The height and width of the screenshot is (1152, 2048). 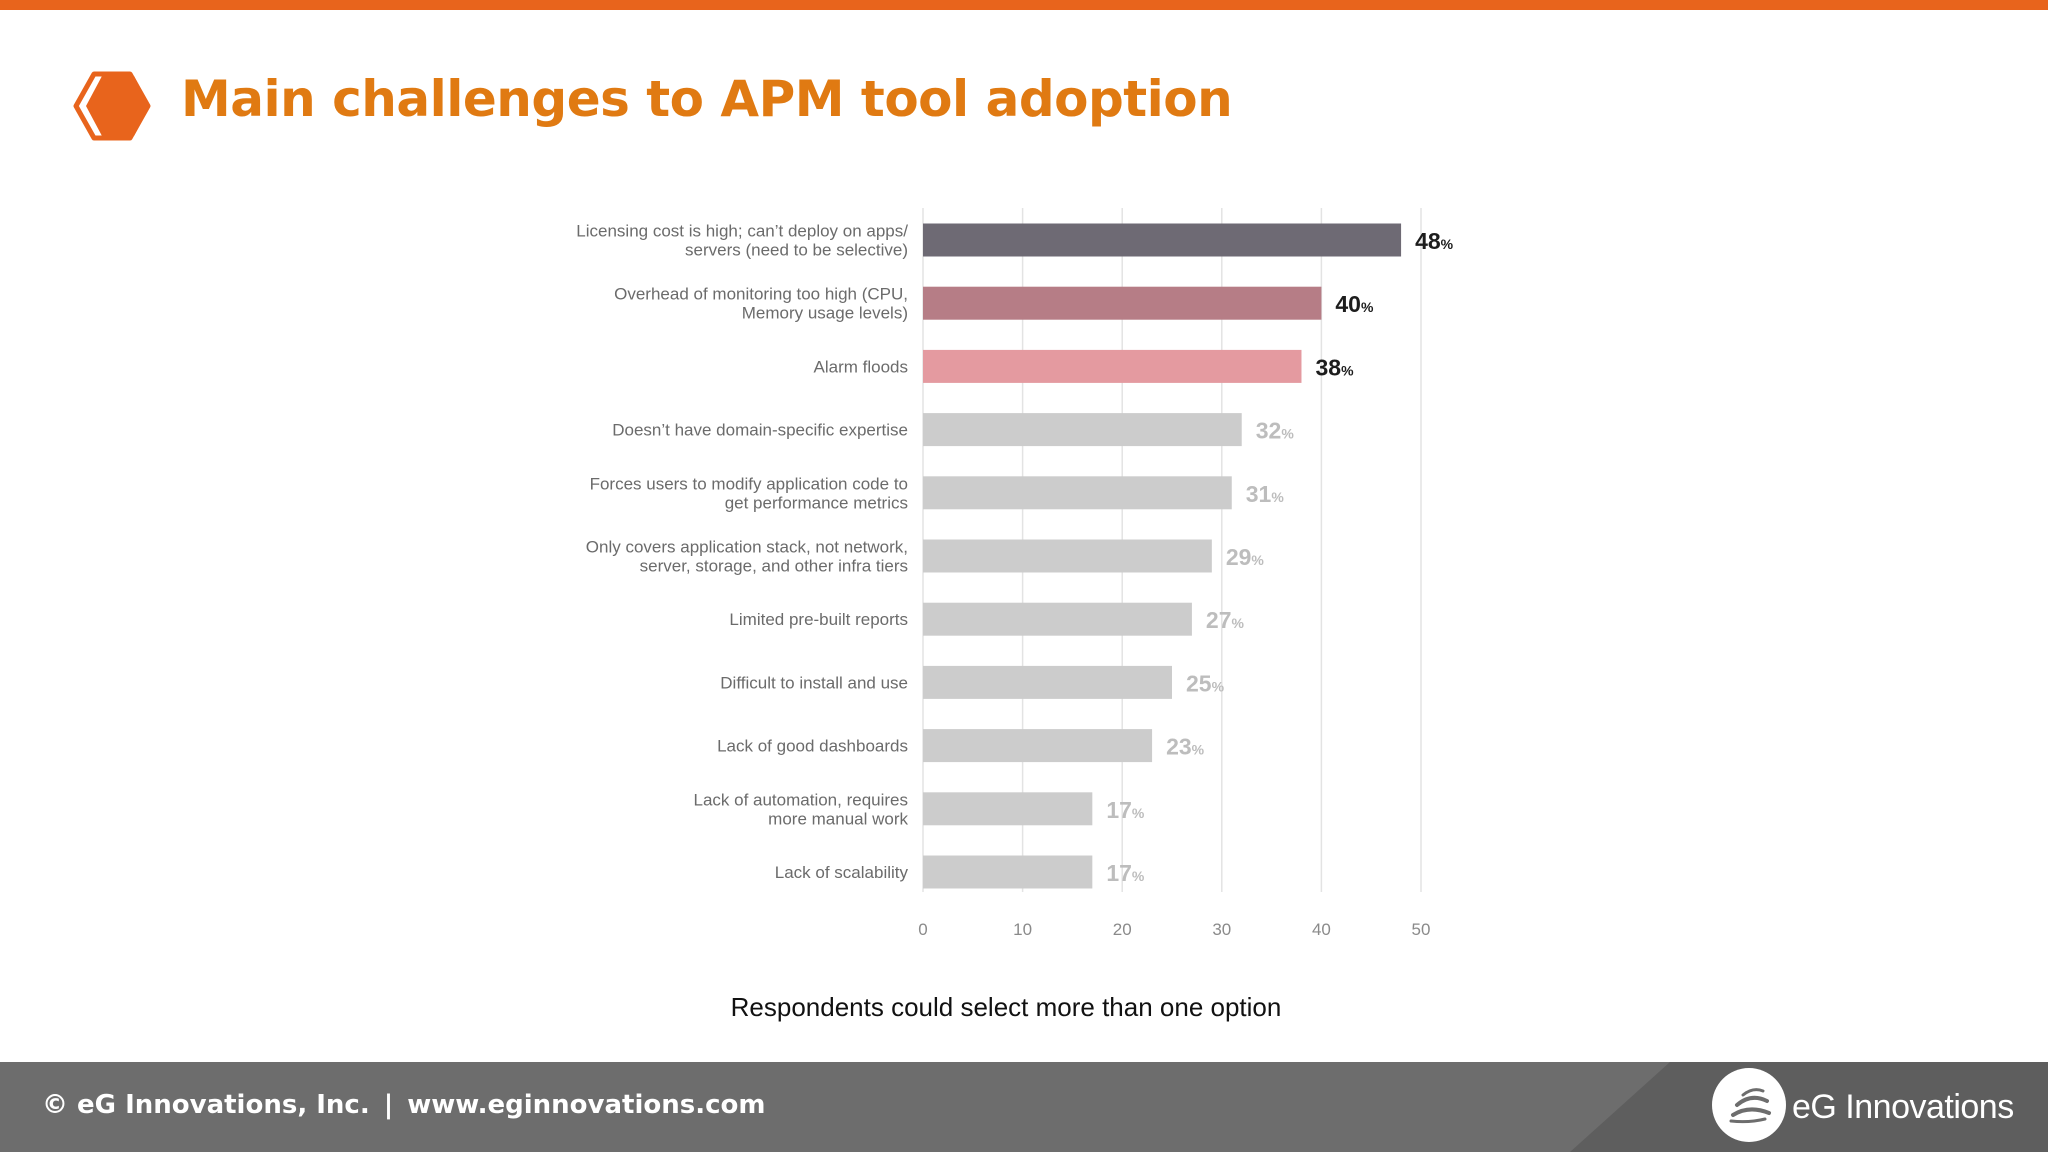 What do you see at coordinates (922, 929) in the screenshot?
I see `x-tick-label: 0` at bounding box center [922, 929].